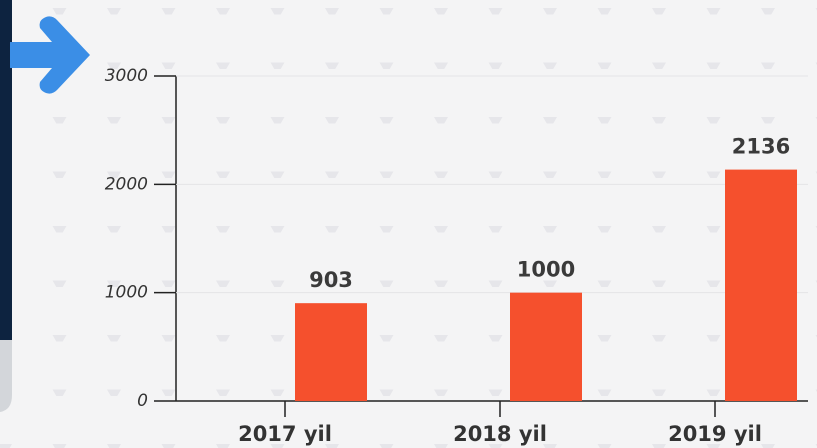 Image resolution: width=817 pixels, height=448 pixels. What do you see at coordinates (715, 434) in the screenshot?
I see `x-tick-label: 2019 yil` at bounding box center [715, 434].